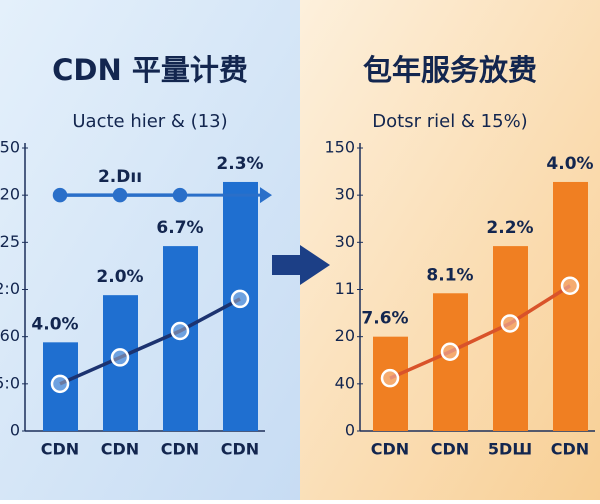  I want to click on bar-label: 6.7%, so click(179, 228).